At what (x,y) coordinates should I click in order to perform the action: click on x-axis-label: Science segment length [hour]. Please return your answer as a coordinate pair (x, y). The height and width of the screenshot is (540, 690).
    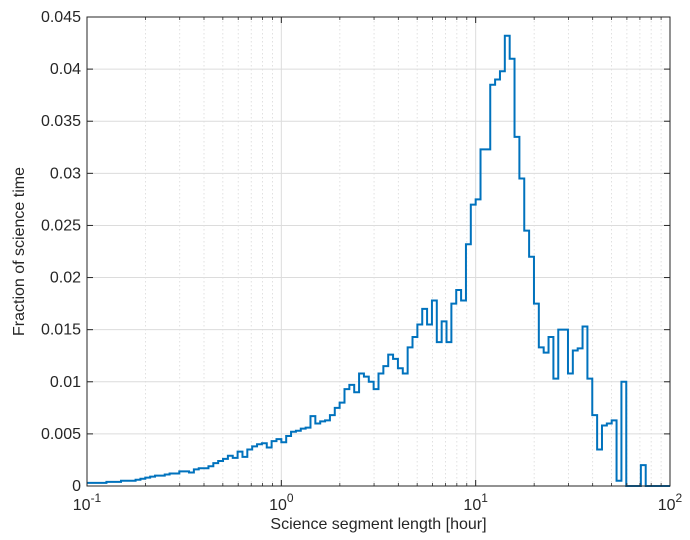
    Looking at the image, I should click on (378, 524).